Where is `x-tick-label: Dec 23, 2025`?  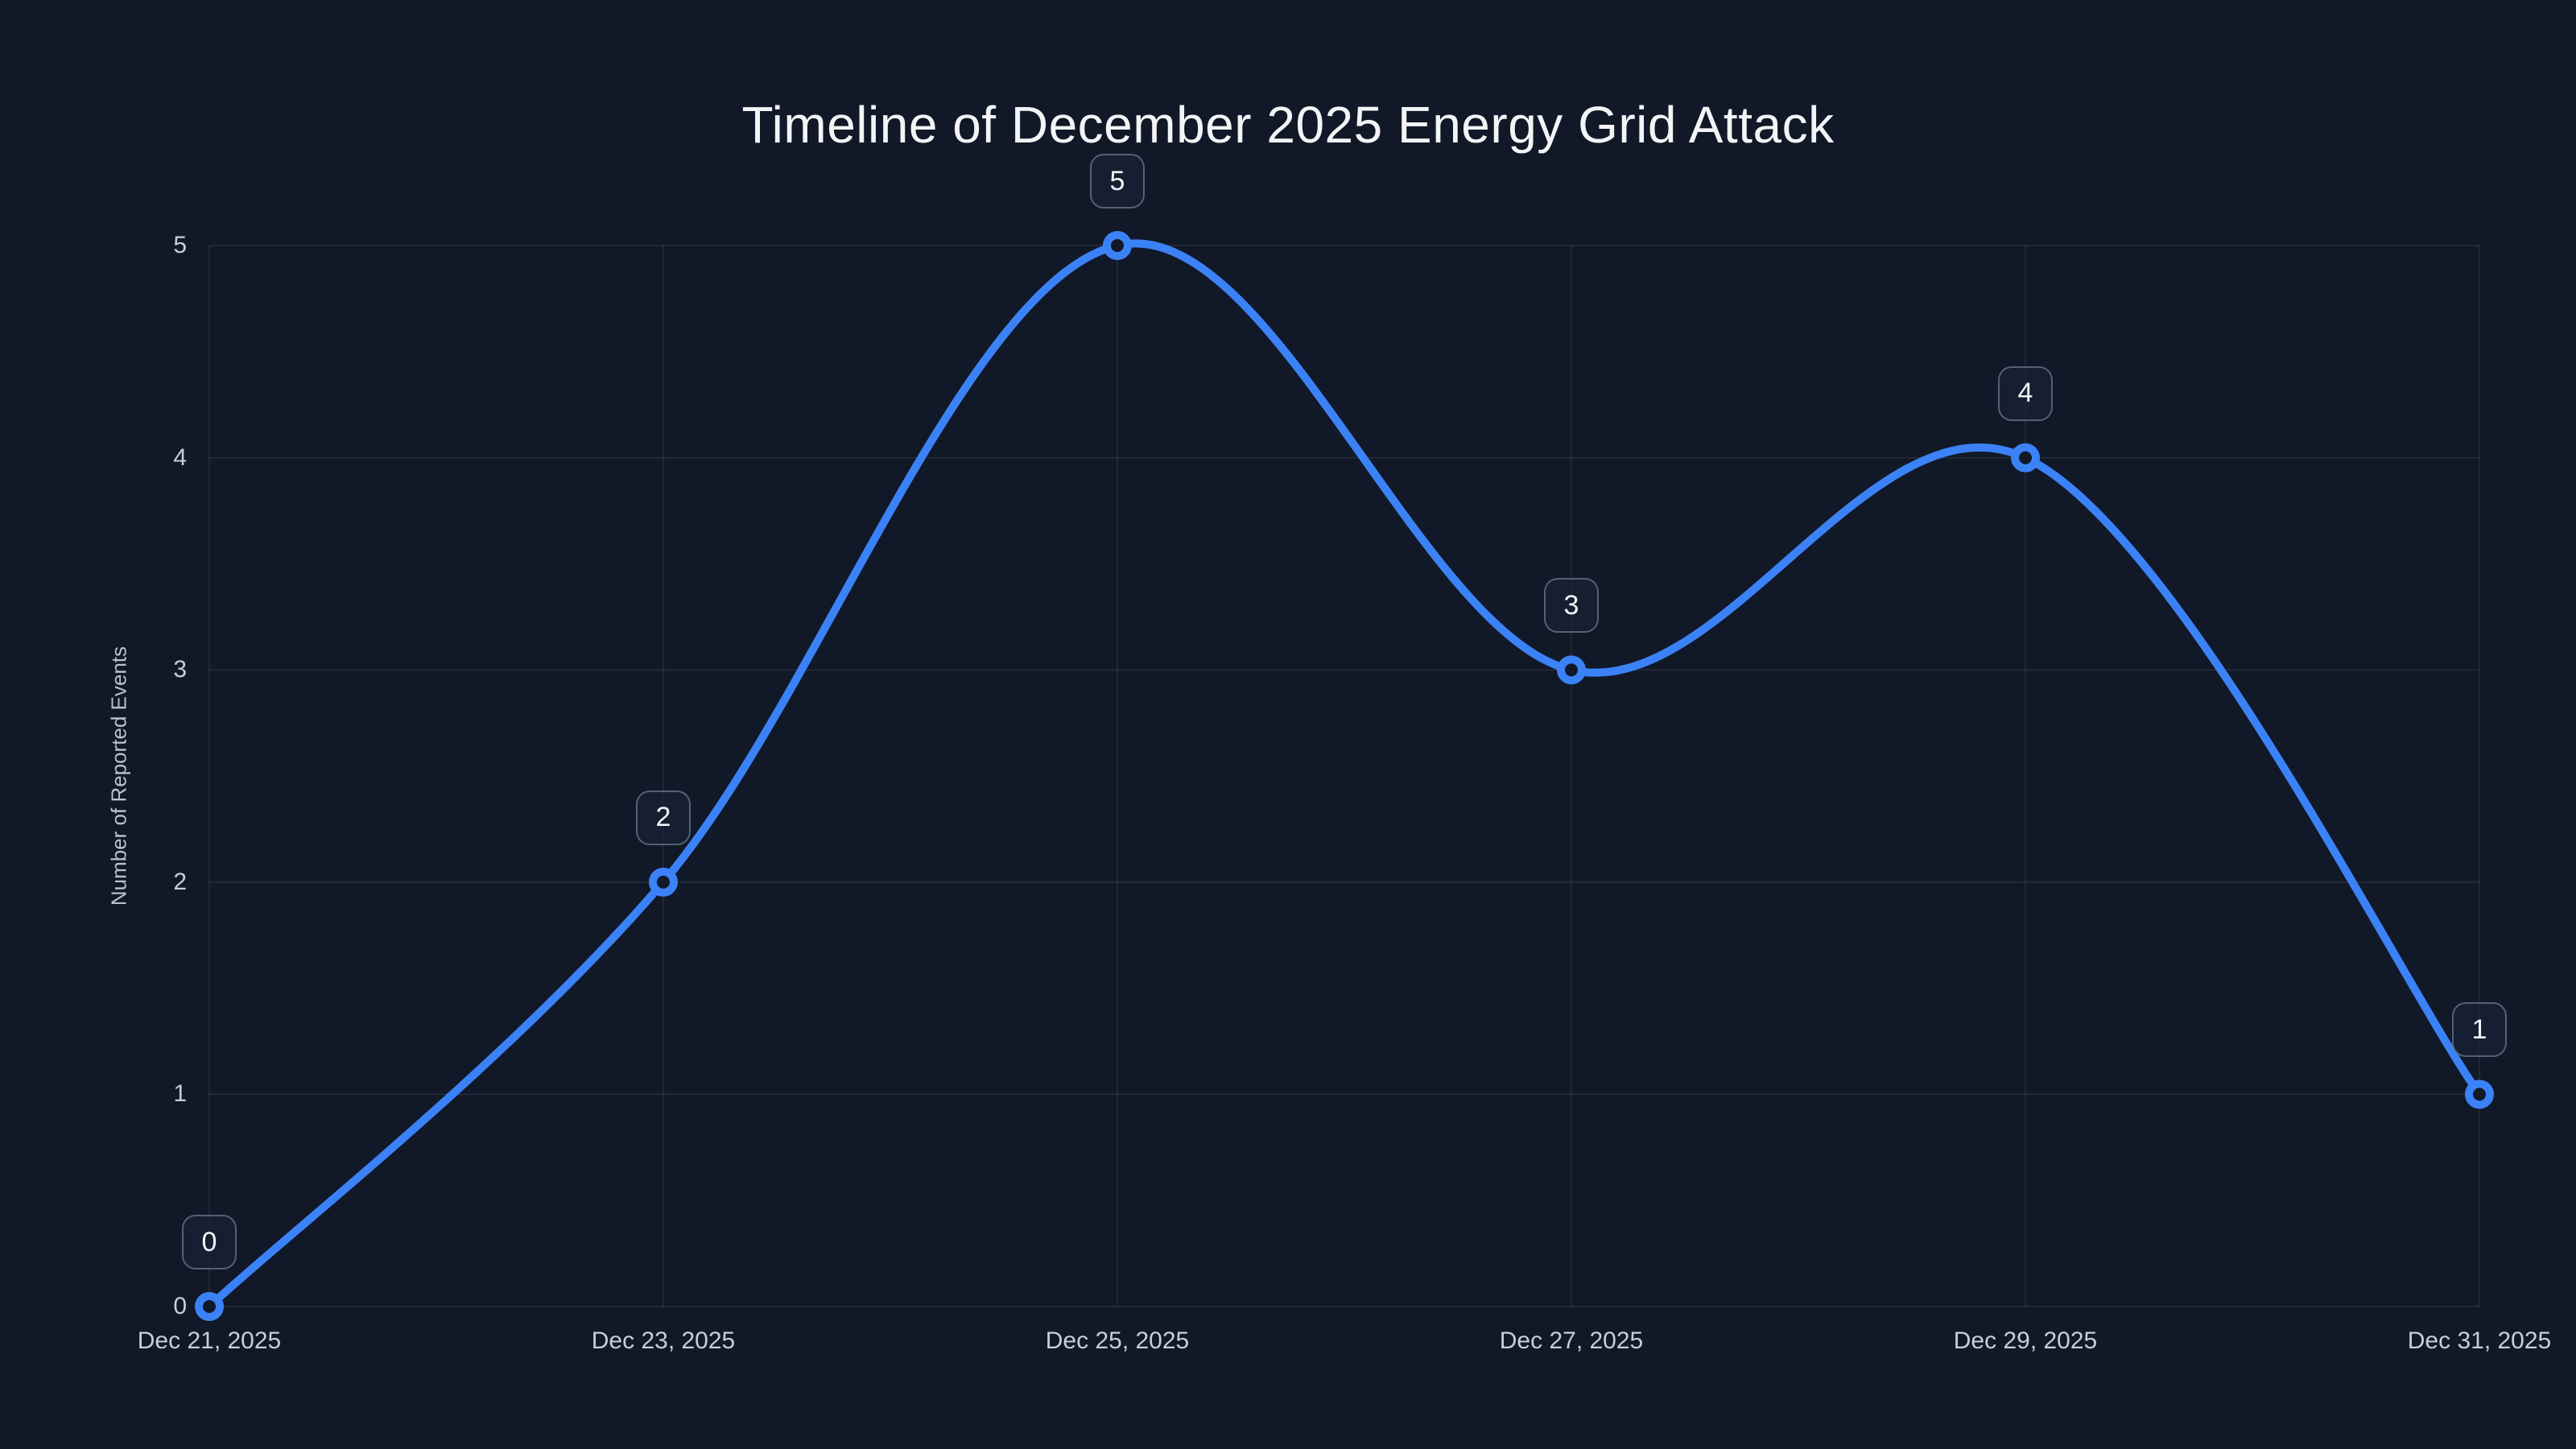 x-tick-label: Dec 23, 2025 is located at coordinates (663, 1340).